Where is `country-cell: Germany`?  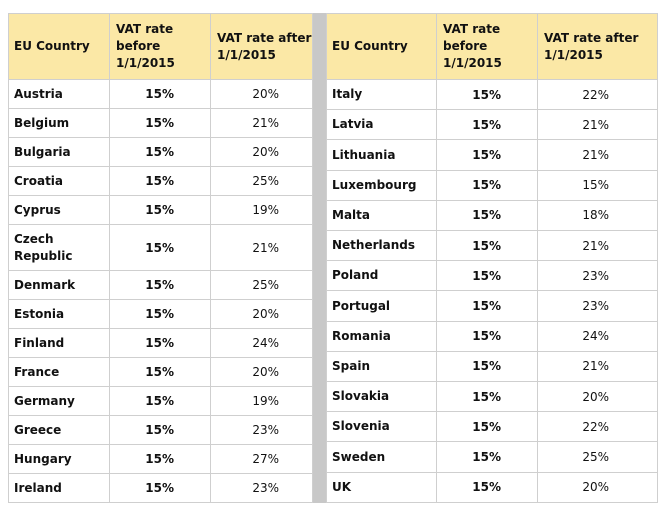 country-cell: Germany is located at coordinates (59, 401).